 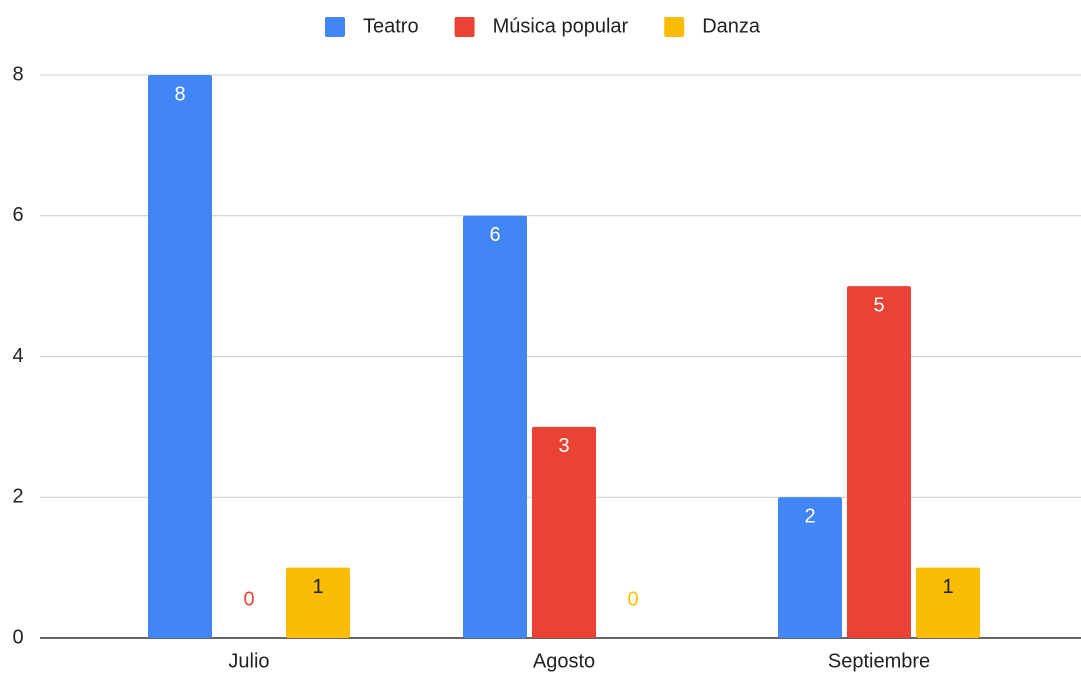 What do you see at coordinates (248, 661) in the screenshot?
I see `x-tick-label: Julio` at bounding box center [248, 661].